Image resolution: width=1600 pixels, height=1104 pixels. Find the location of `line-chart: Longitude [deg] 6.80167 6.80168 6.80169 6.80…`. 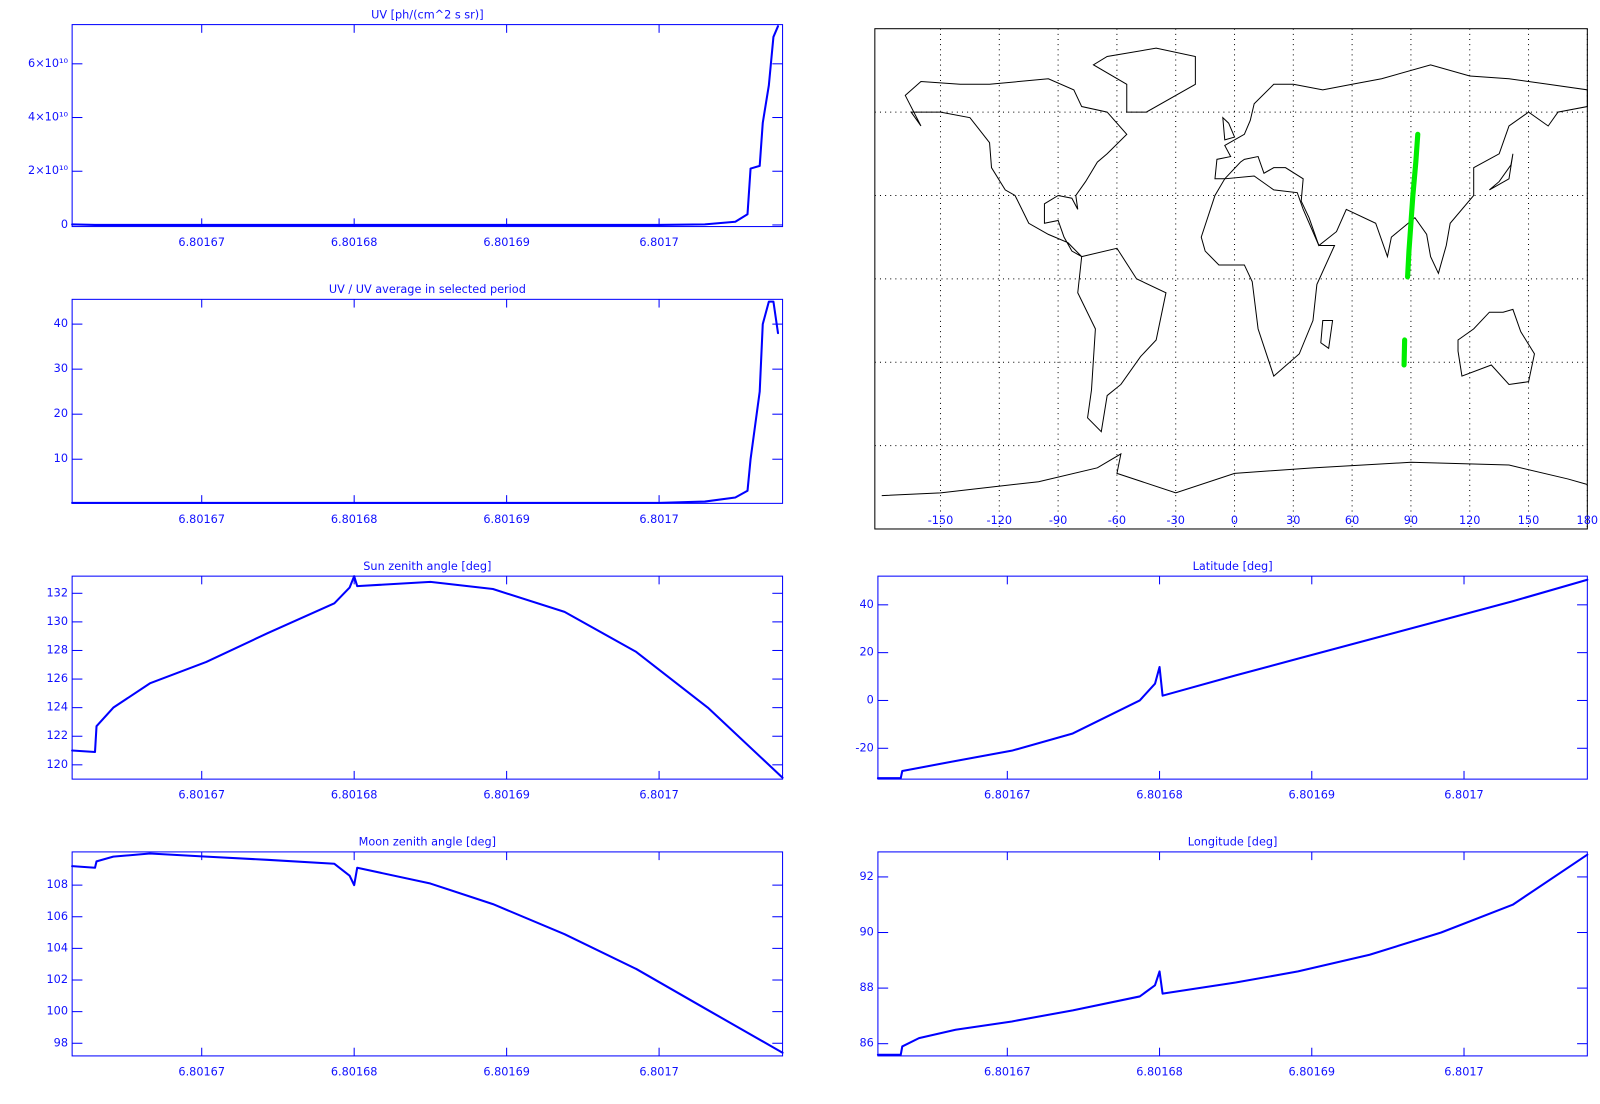

line-chart: Longitude [deg] 6.80167 6.80168 6.80169 6.80… is located at coordinates (1224, 957).